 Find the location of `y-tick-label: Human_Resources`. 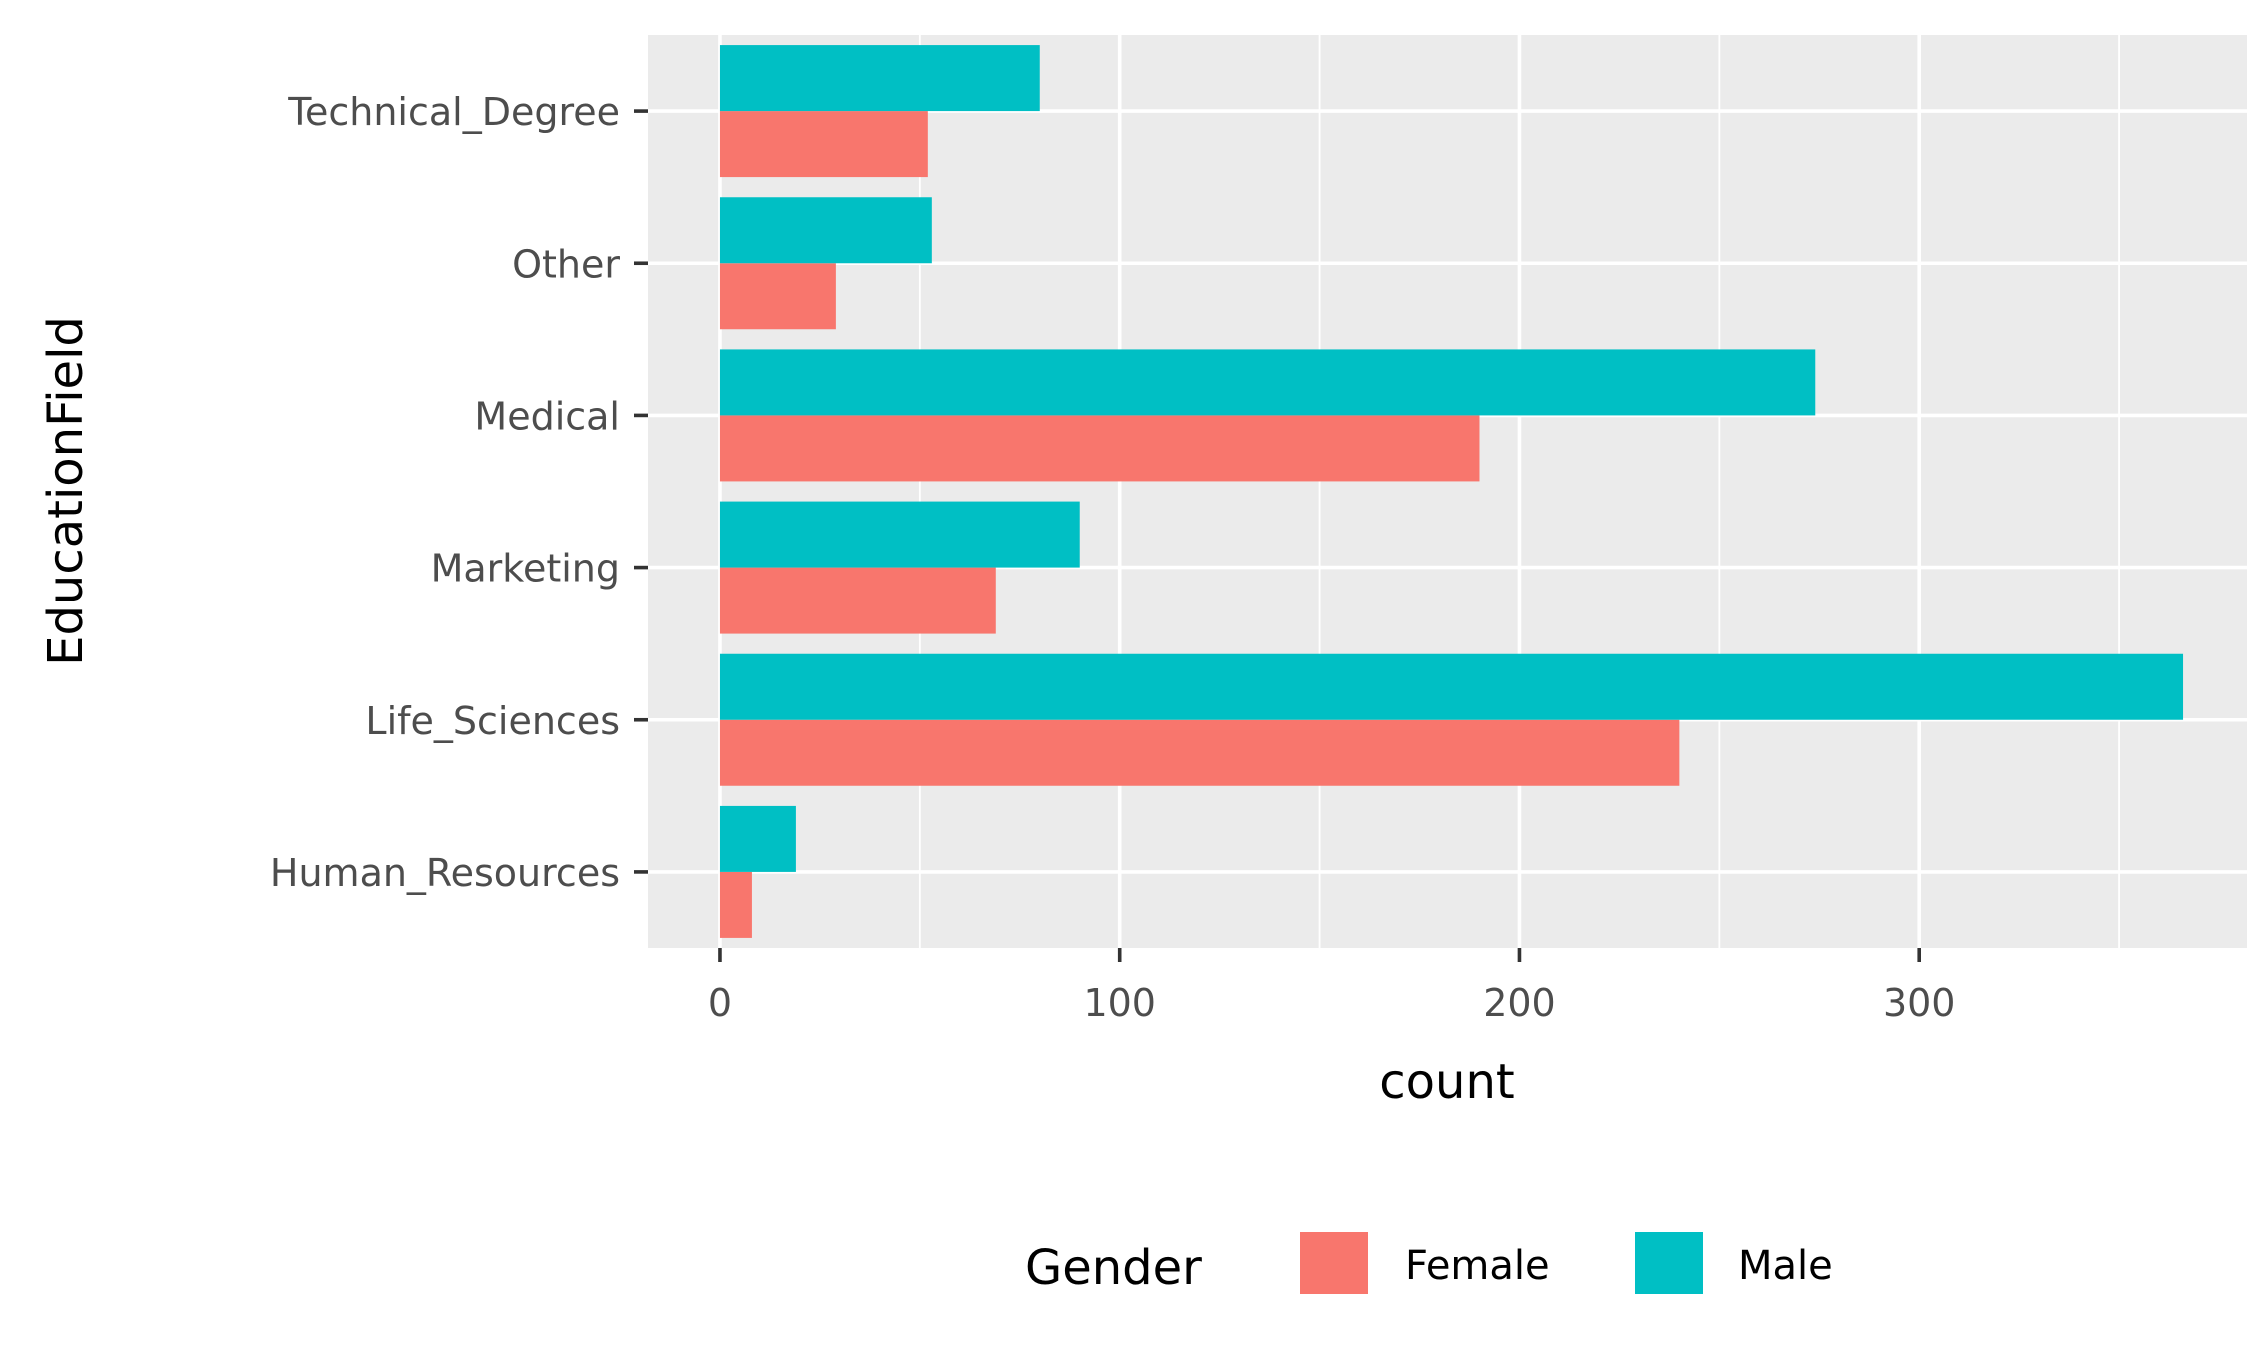

y-tick-label: Human_Resources is located at coordinates (445, 873).